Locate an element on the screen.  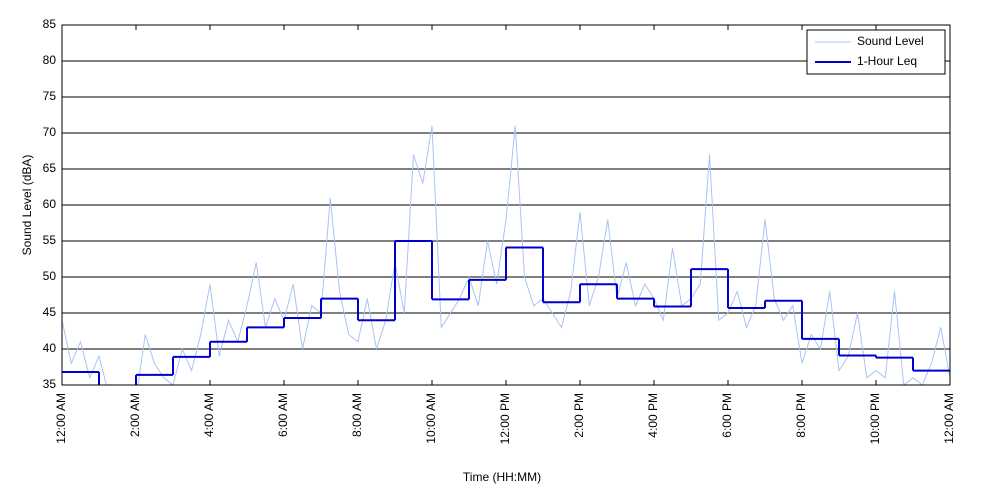
y-axis-label: Sound Level (dBA) is located at coordinates (27, 205).